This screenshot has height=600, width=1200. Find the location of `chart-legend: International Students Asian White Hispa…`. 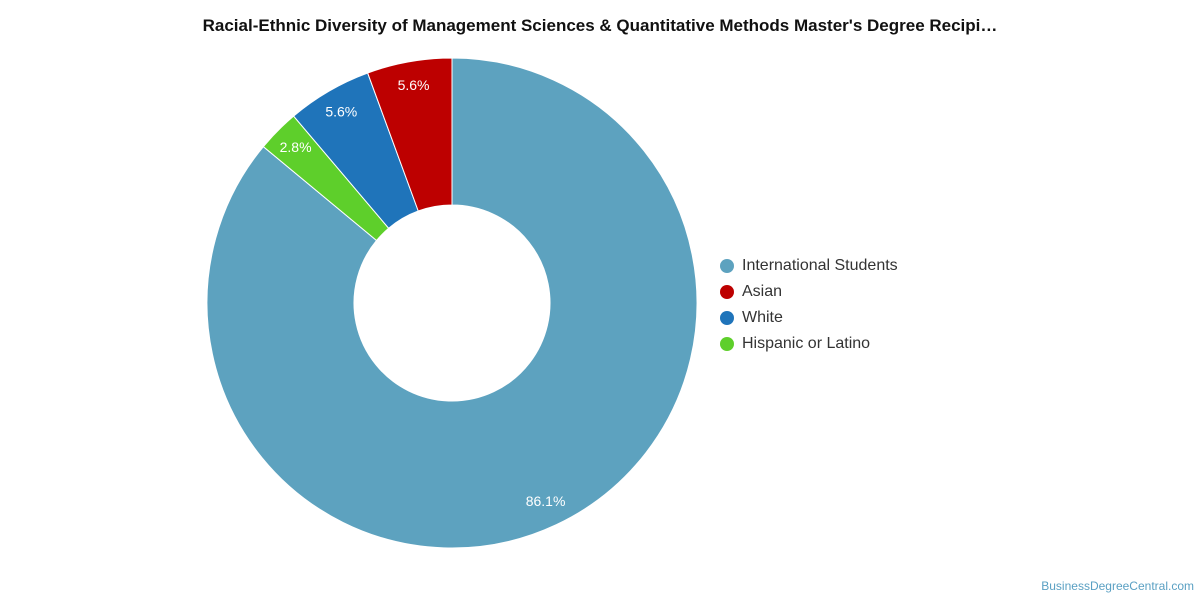

chart-legend: International Students Asian White Hispa… is located at coordinates (809, 305).